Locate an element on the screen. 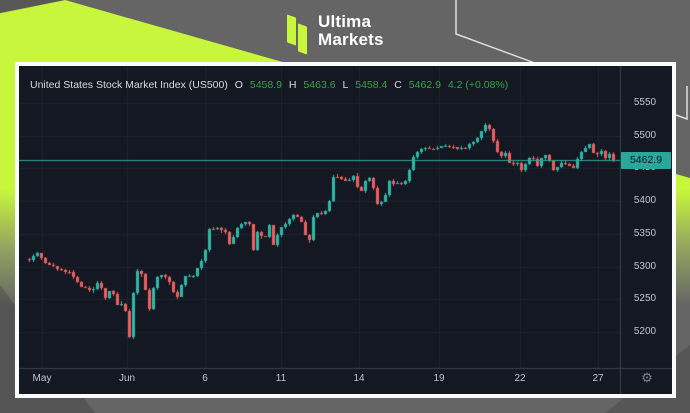 This screenshot has height=413, width=690. last-price-badge: 5462.9 is located at coordinates (646, 160).